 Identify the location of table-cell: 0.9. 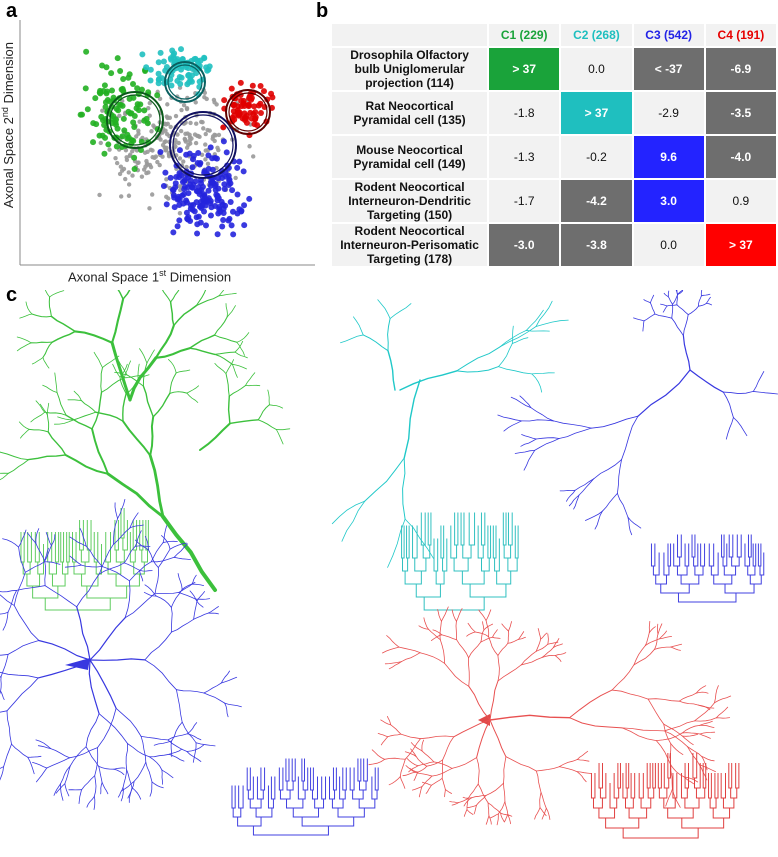
(740, 201).